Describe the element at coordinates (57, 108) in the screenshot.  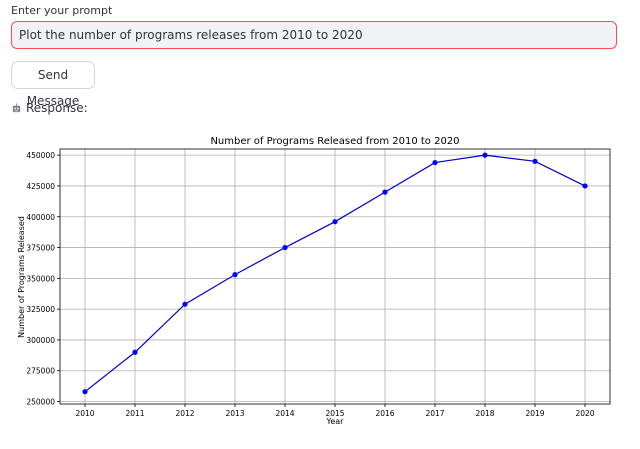
I see `response-label: Response:` at that location.